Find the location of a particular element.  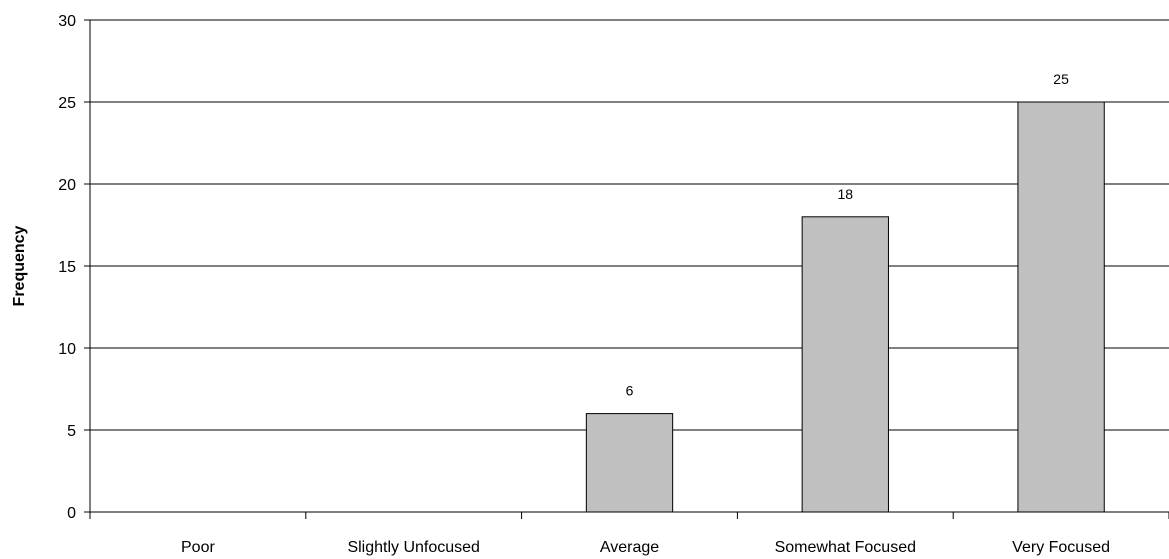

y-tick-label: 0 is located at coordinates (71, 513).